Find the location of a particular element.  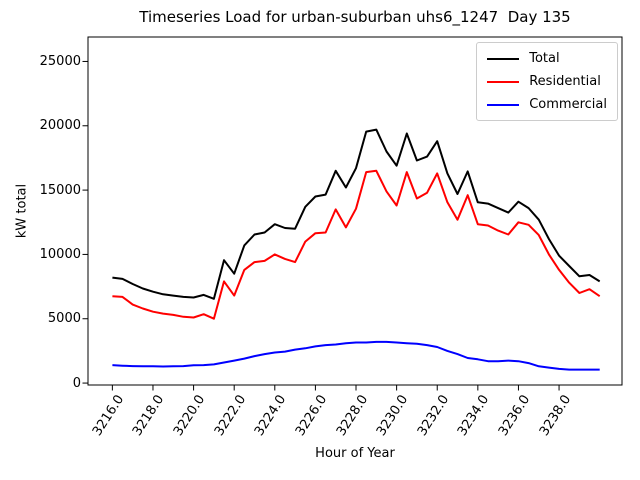

y-tick-label: 15000 is located at coordinates (60, 190).